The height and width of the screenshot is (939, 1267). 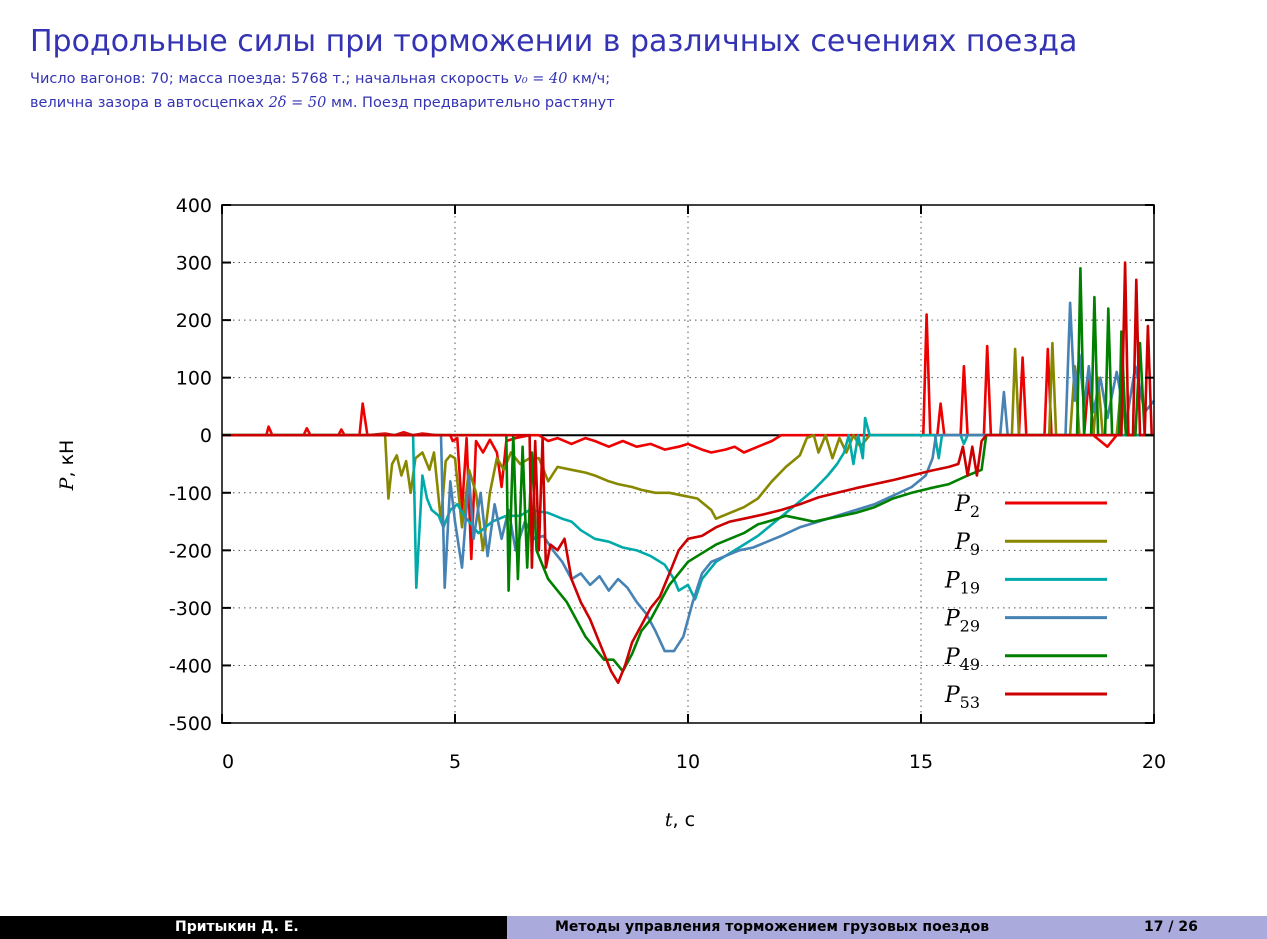 What do you see at coordinates (962, 659) in the screenshot?
I see `legend-label-P49: P49` at bounding box center [962, 659].